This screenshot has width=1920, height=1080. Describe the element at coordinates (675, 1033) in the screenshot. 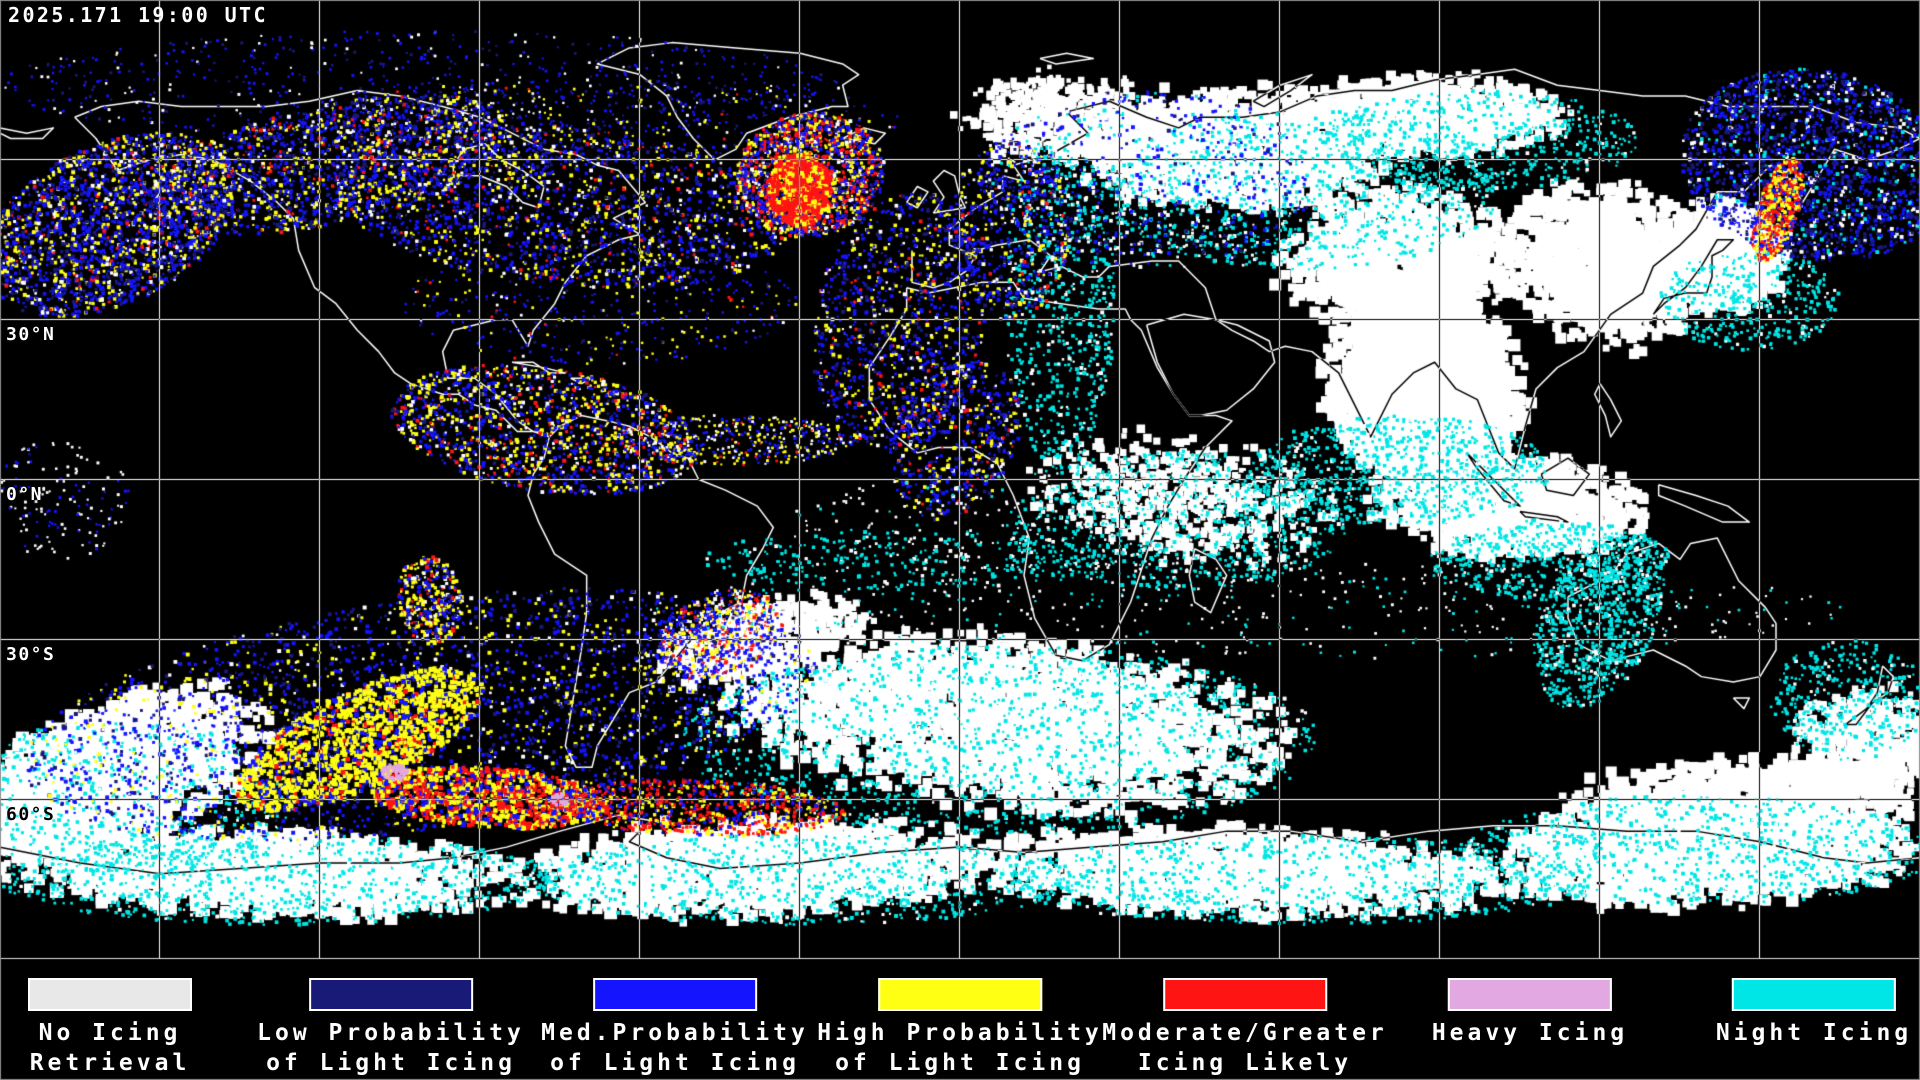

I see `legend-label: Med.Probability` at that location.